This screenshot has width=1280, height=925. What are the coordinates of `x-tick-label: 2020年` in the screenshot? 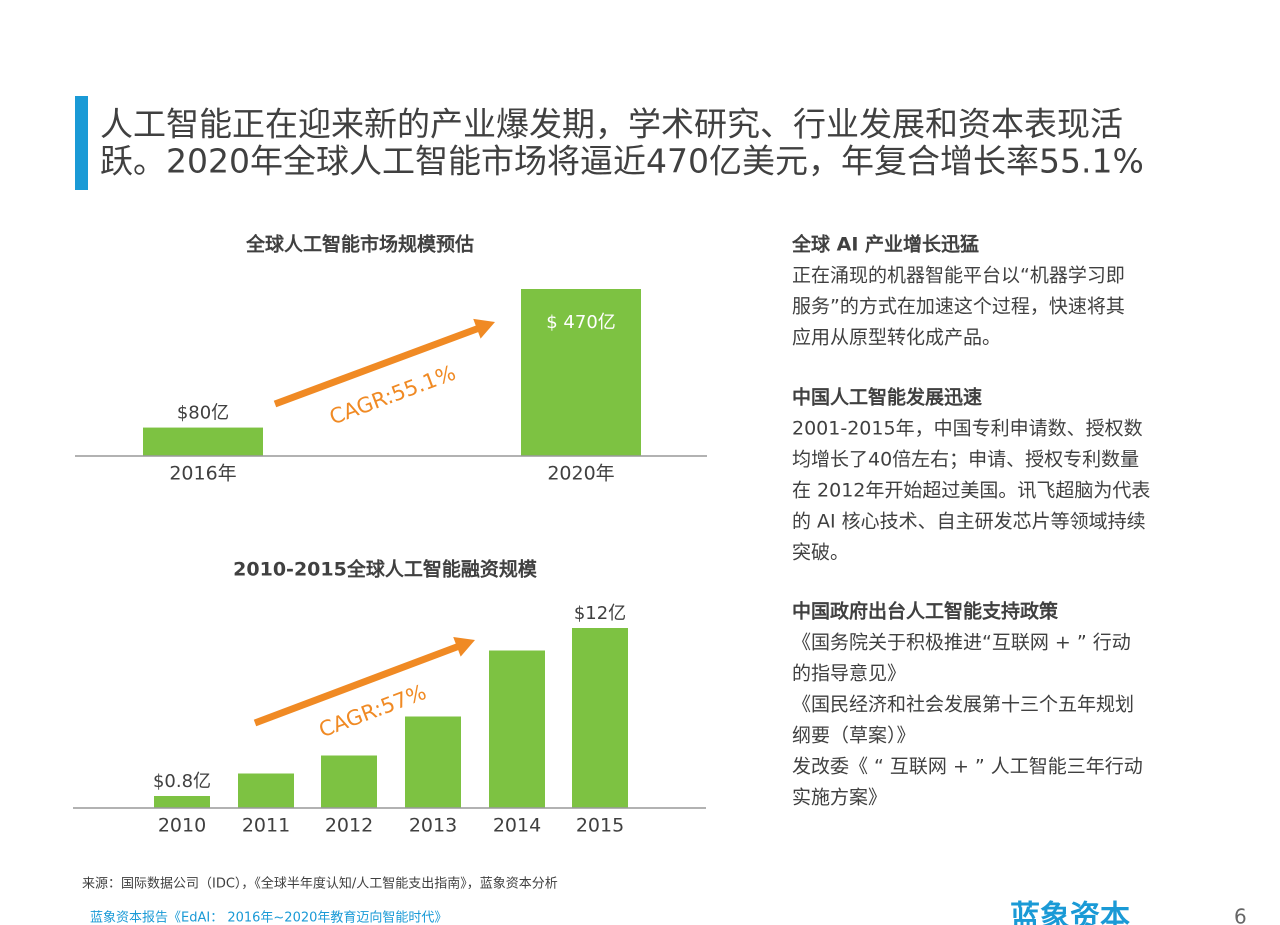 It's located at (580, 474).